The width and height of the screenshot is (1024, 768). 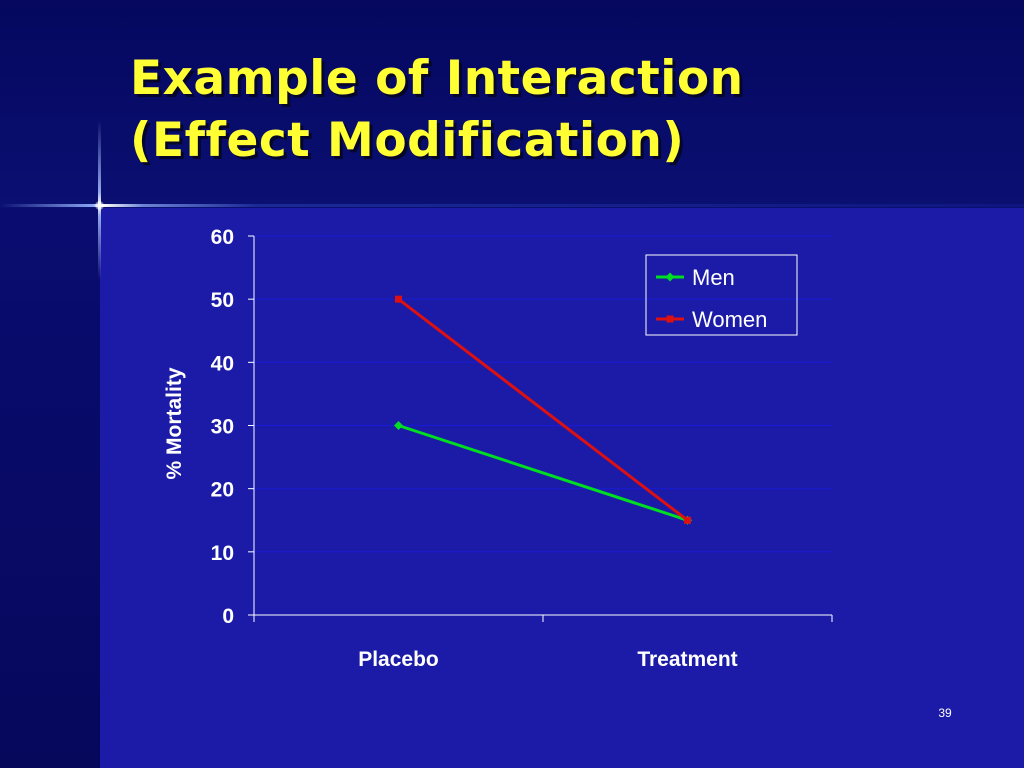 I want to click on x-tick-label: Treatment, so click(x=687, y=659).